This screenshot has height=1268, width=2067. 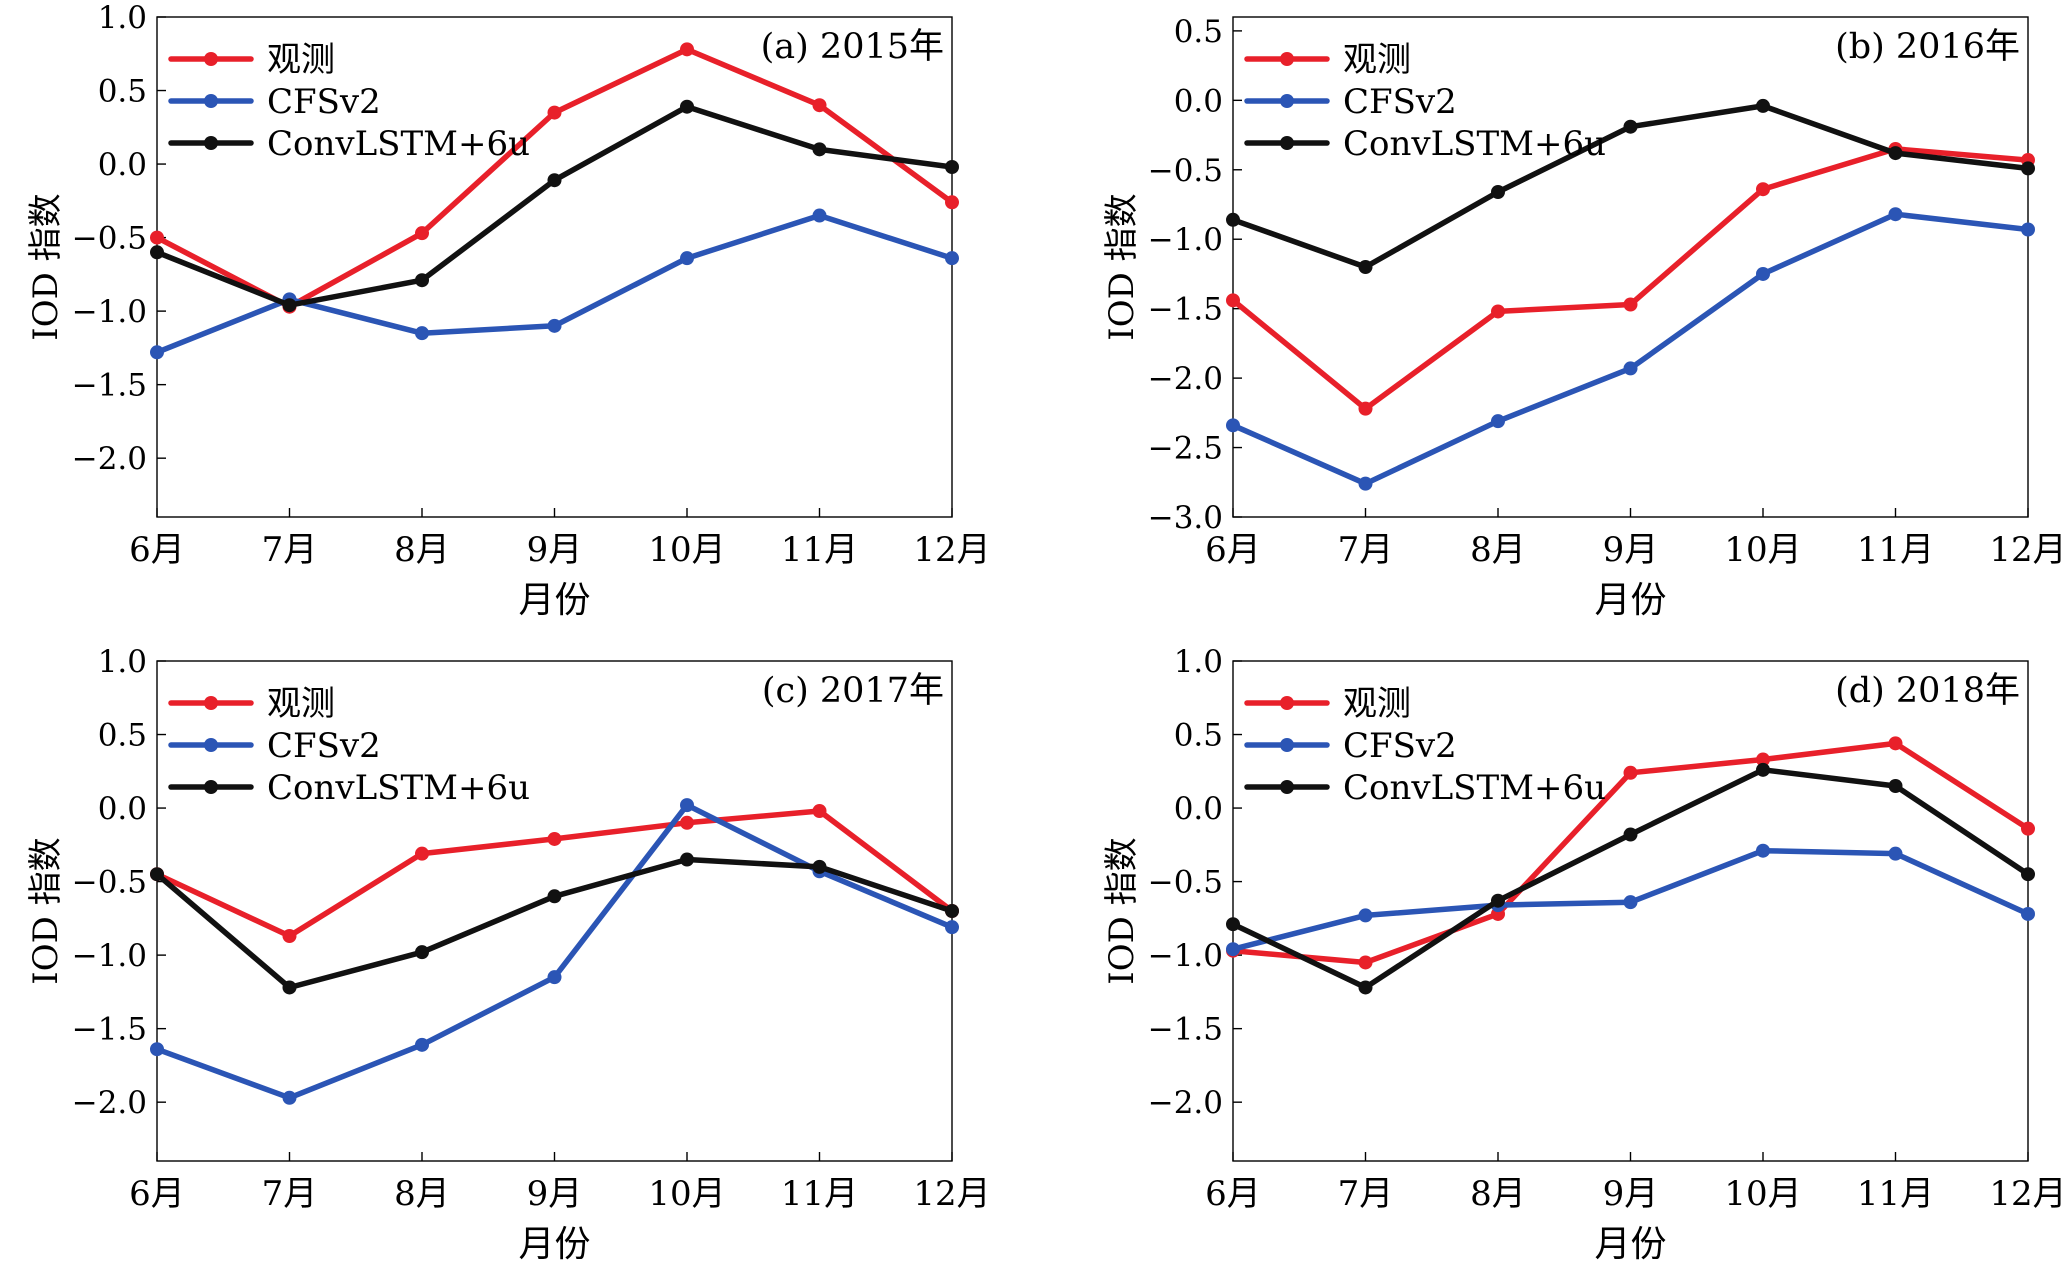 What do you see at coordinates (1895, 550) in the screenshot?
I see `x-tick-label: 11月` at bounding box center [1895, 550].